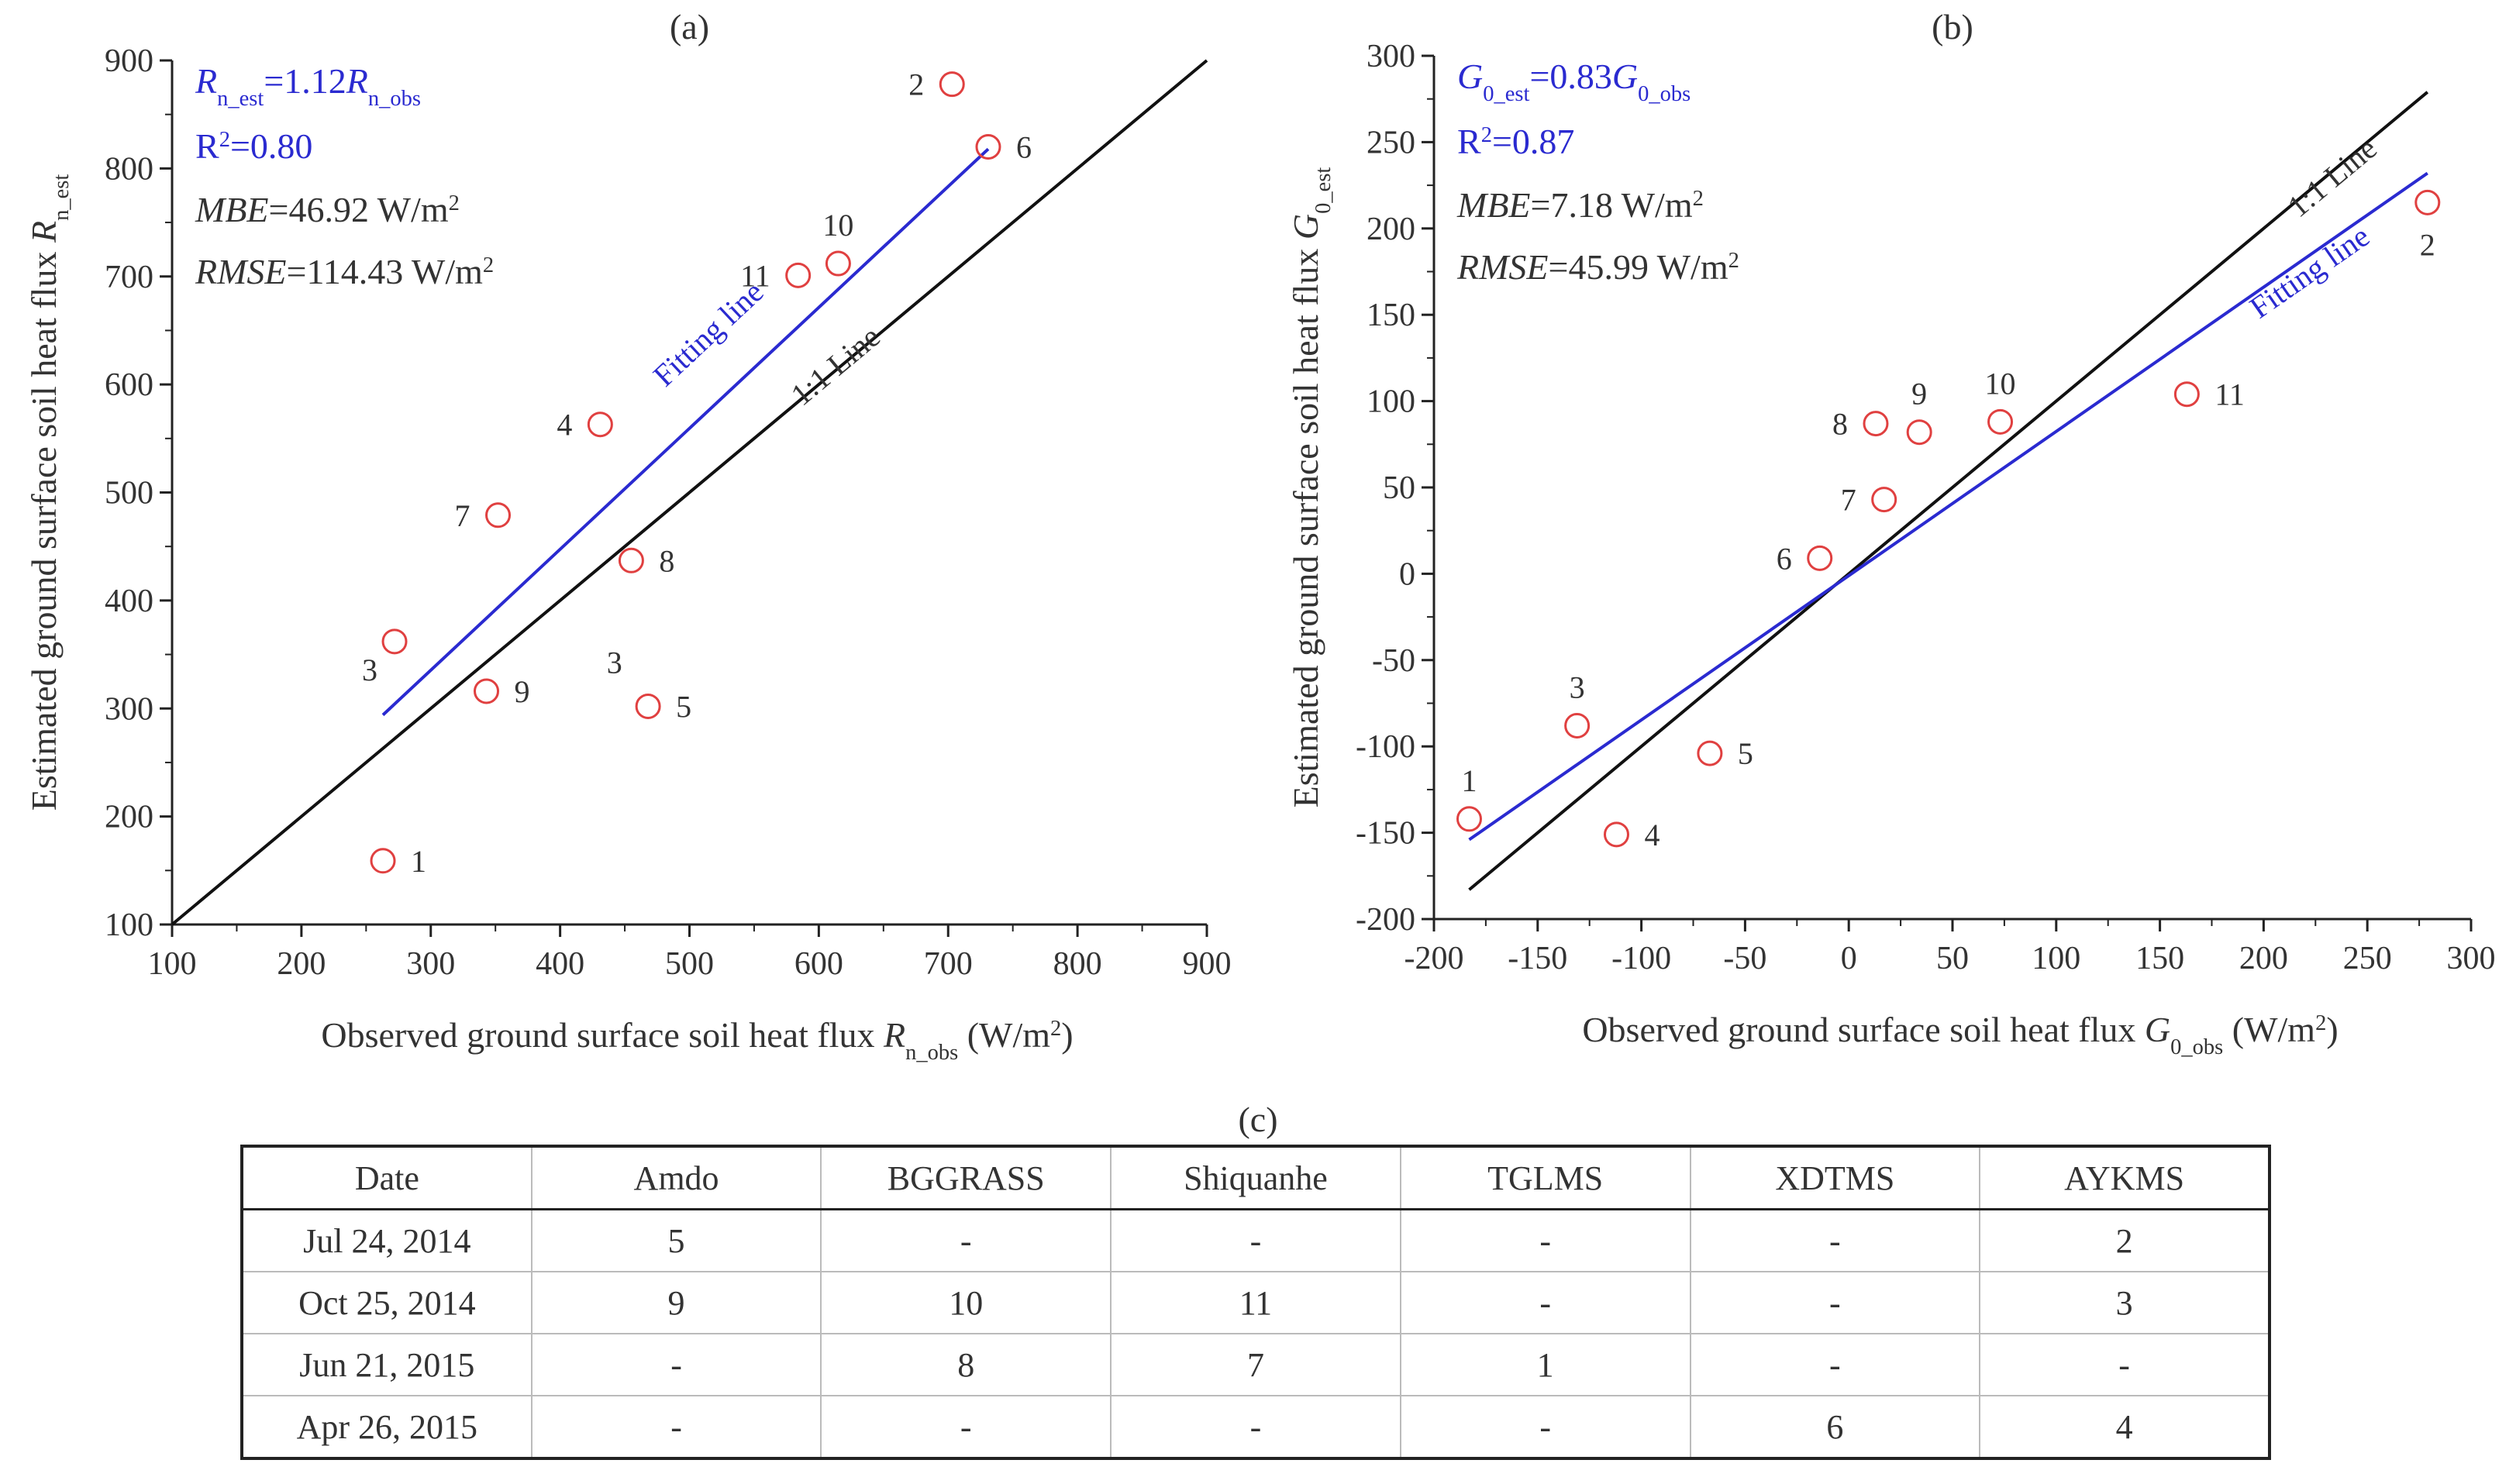 The width and height of the screenshot is (2516, 1484). What do you see at coordinates (129, 61) in the screenshot?
I see `y-tick-label: 900` at bounding box center [129, 61].